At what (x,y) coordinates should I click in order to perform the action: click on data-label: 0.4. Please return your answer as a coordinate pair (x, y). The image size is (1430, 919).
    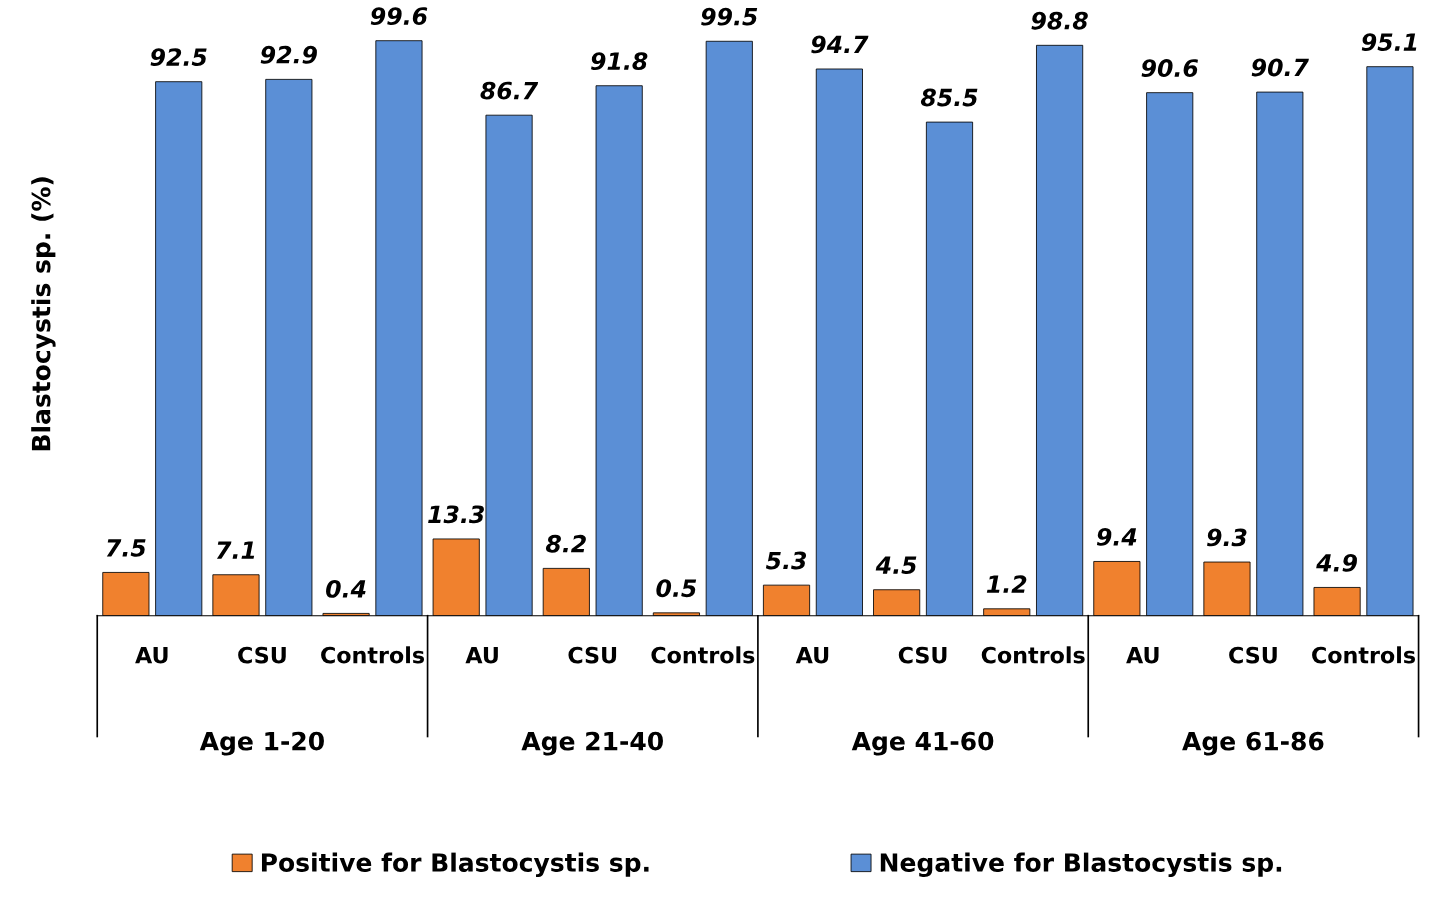
    Looking at the image, I should click on (346, 588).